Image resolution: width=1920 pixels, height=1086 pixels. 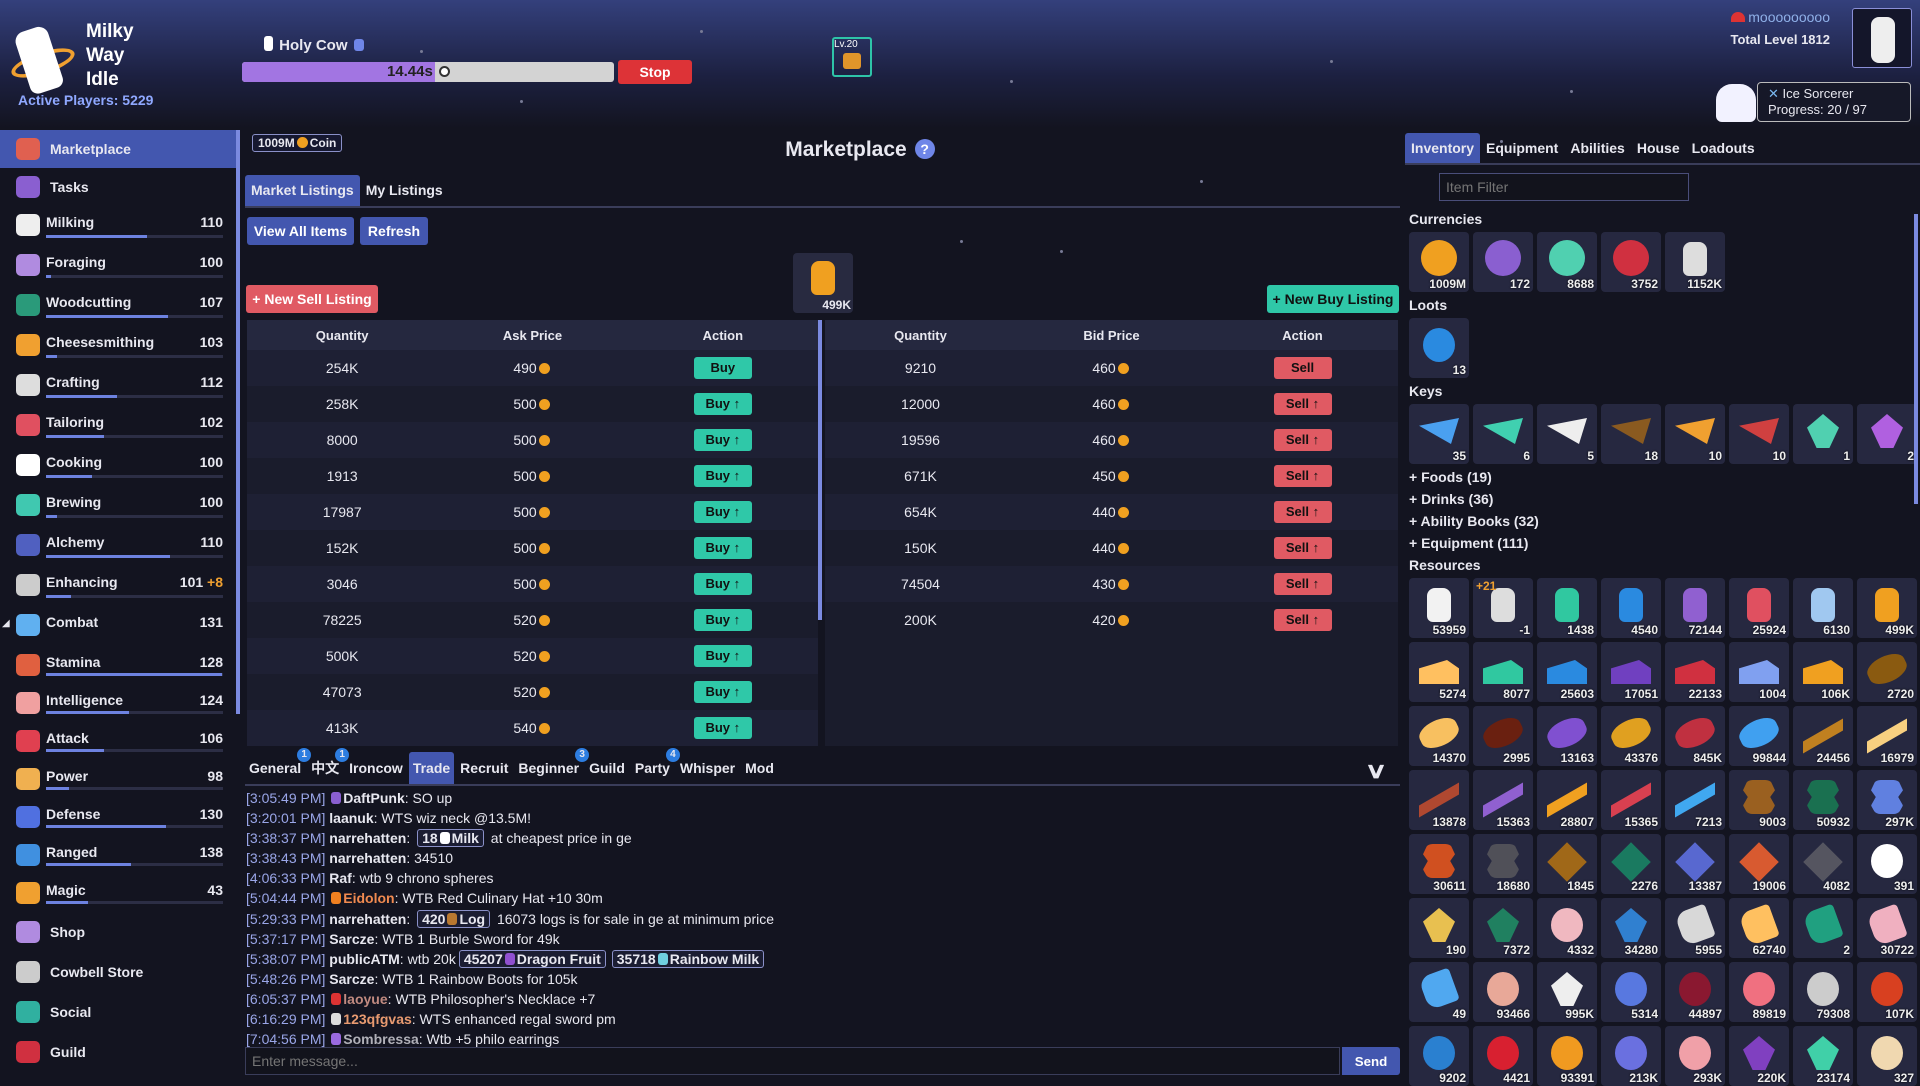 What do you see at coordinates (1823, 736) in the screenshot?
I see `inventory-item: 24456` at bounding box center [1823, 736].